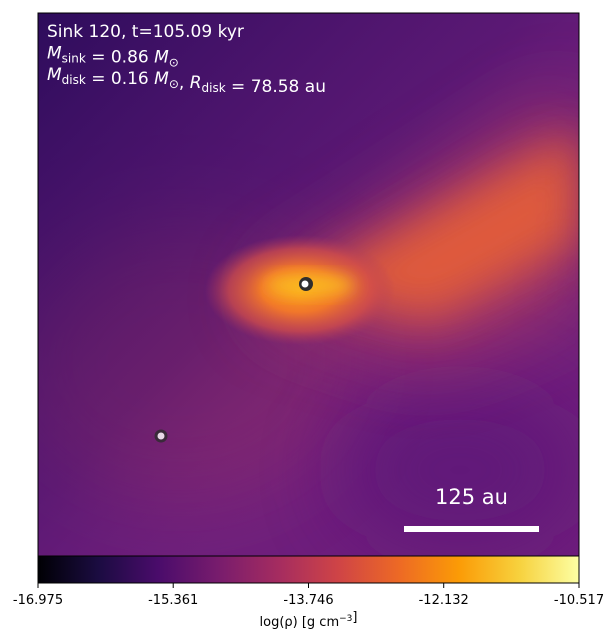 The height and width of the screenshot is (644, 615). I want to click on math-symbol: R, so click(196, 83).